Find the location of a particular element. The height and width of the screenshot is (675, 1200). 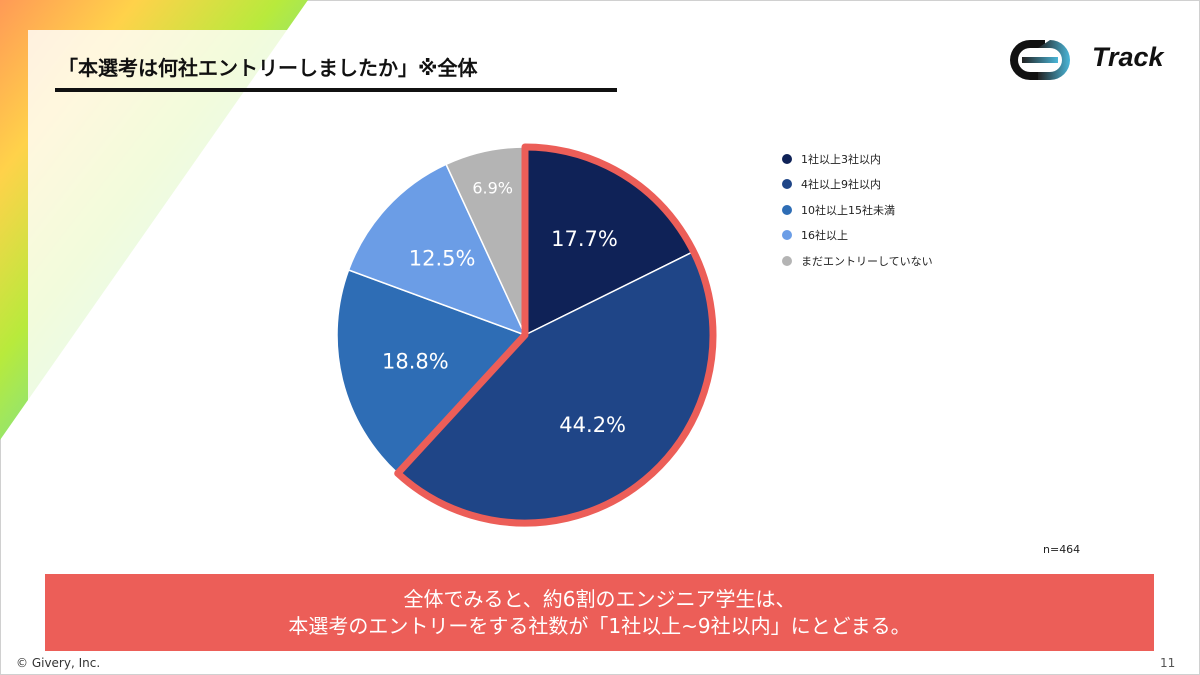

data-label-3: 18.8% is located at coordinates (415, 361).